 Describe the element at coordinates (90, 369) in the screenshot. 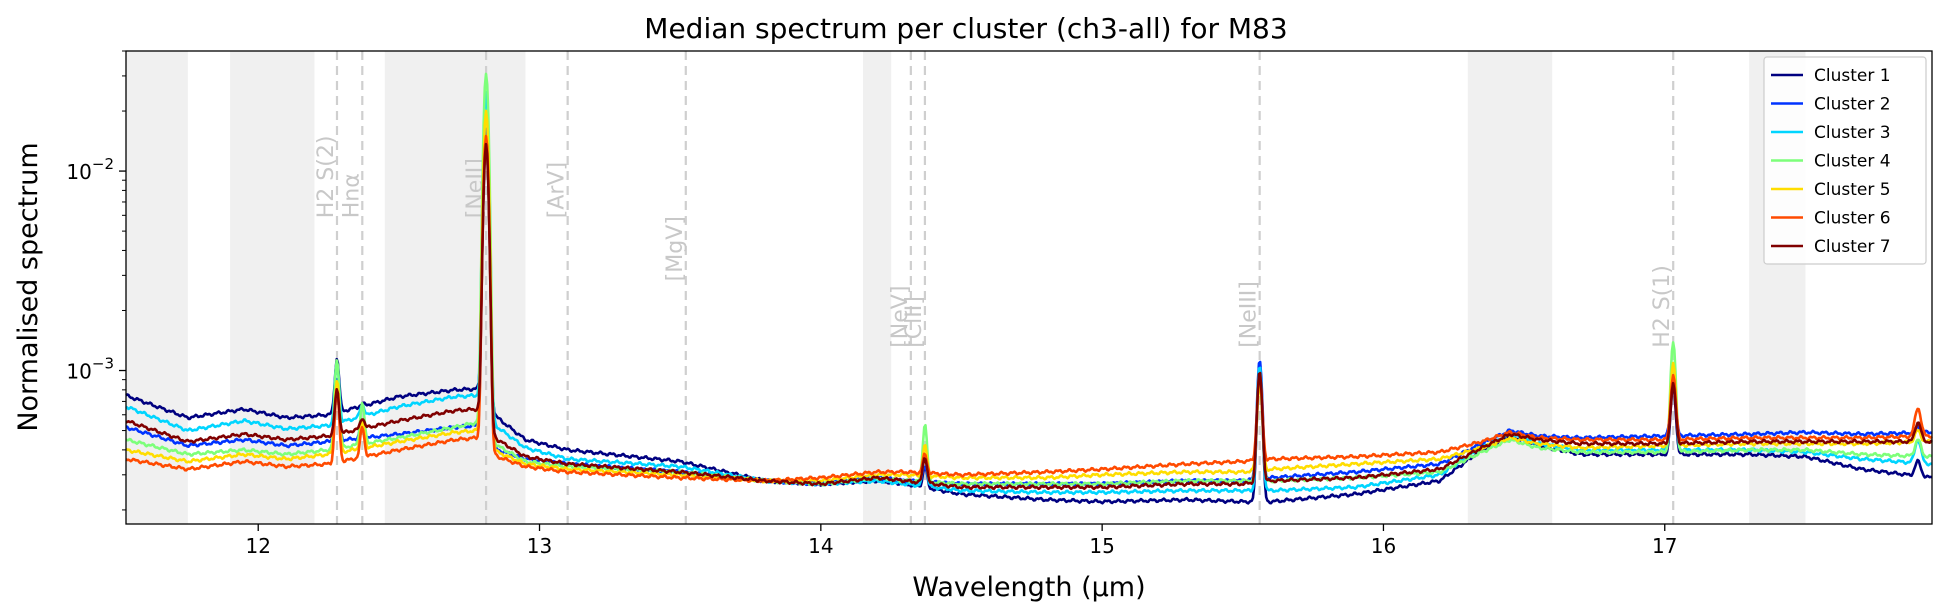

I see `y-tick-label: 10⁻³` at that location.